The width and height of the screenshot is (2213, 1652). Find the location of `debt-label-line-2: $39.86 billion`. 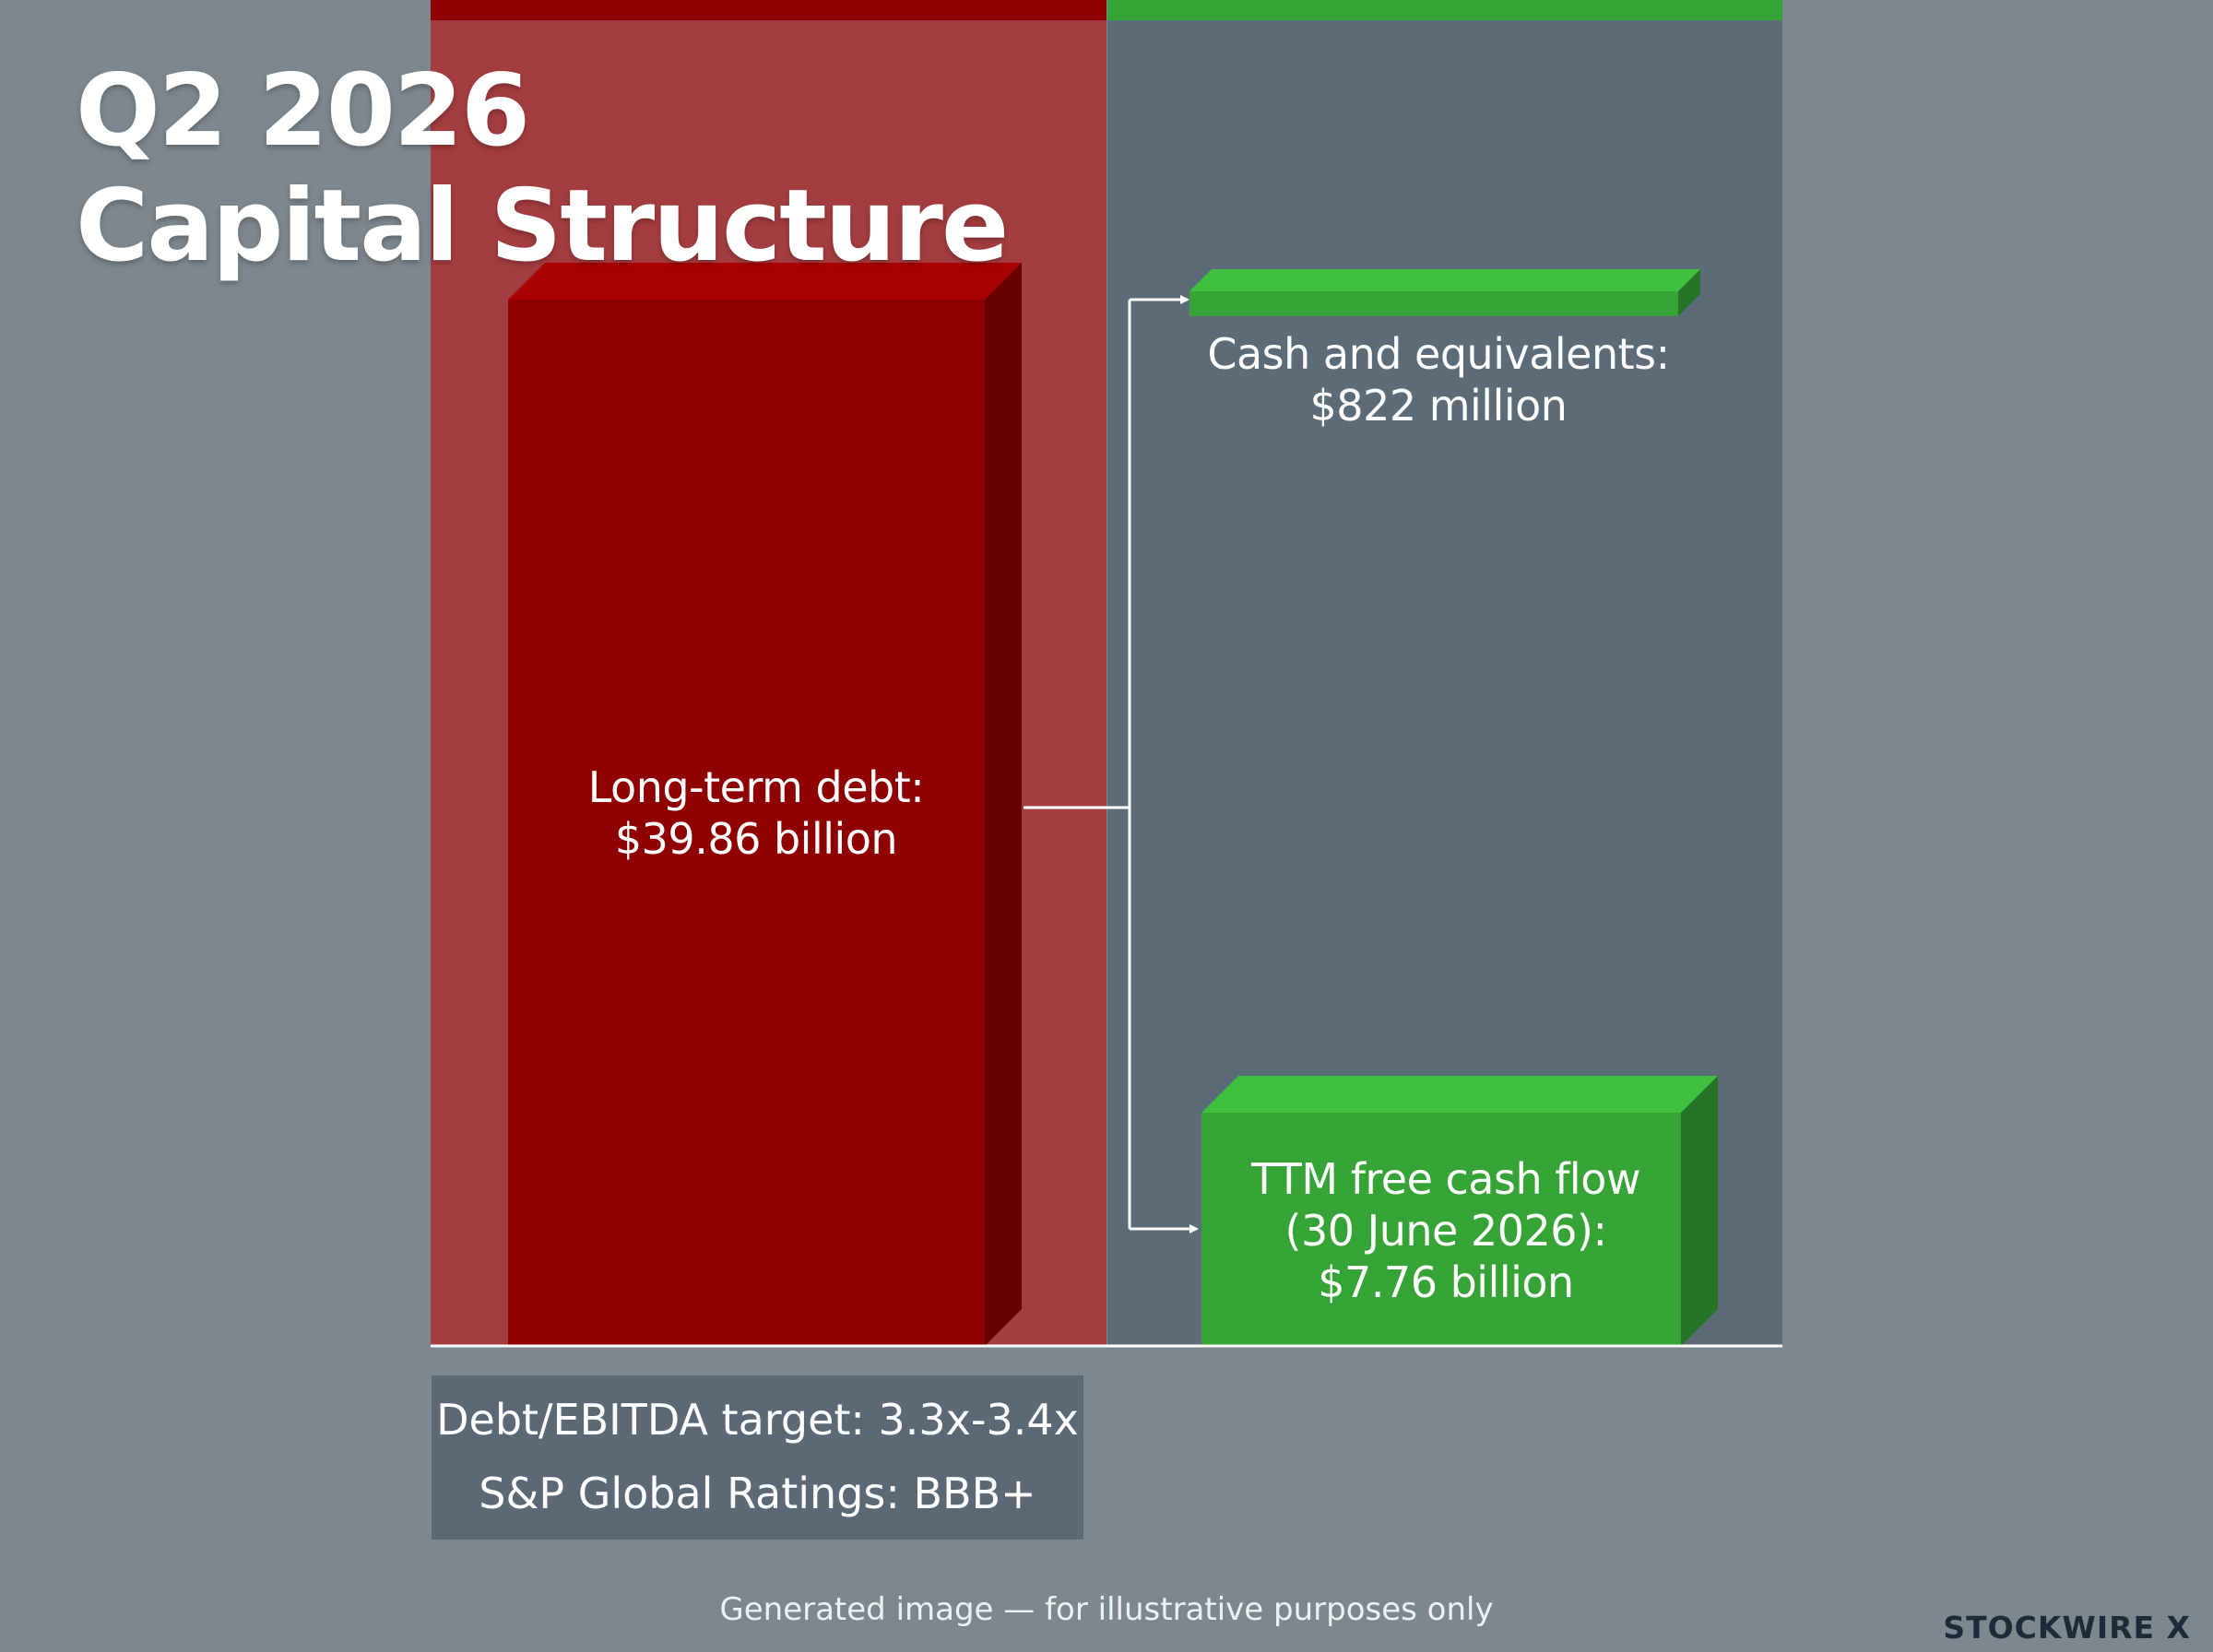

debt-label-line-2: $39.86 billion is located at coordinates (756, 839).